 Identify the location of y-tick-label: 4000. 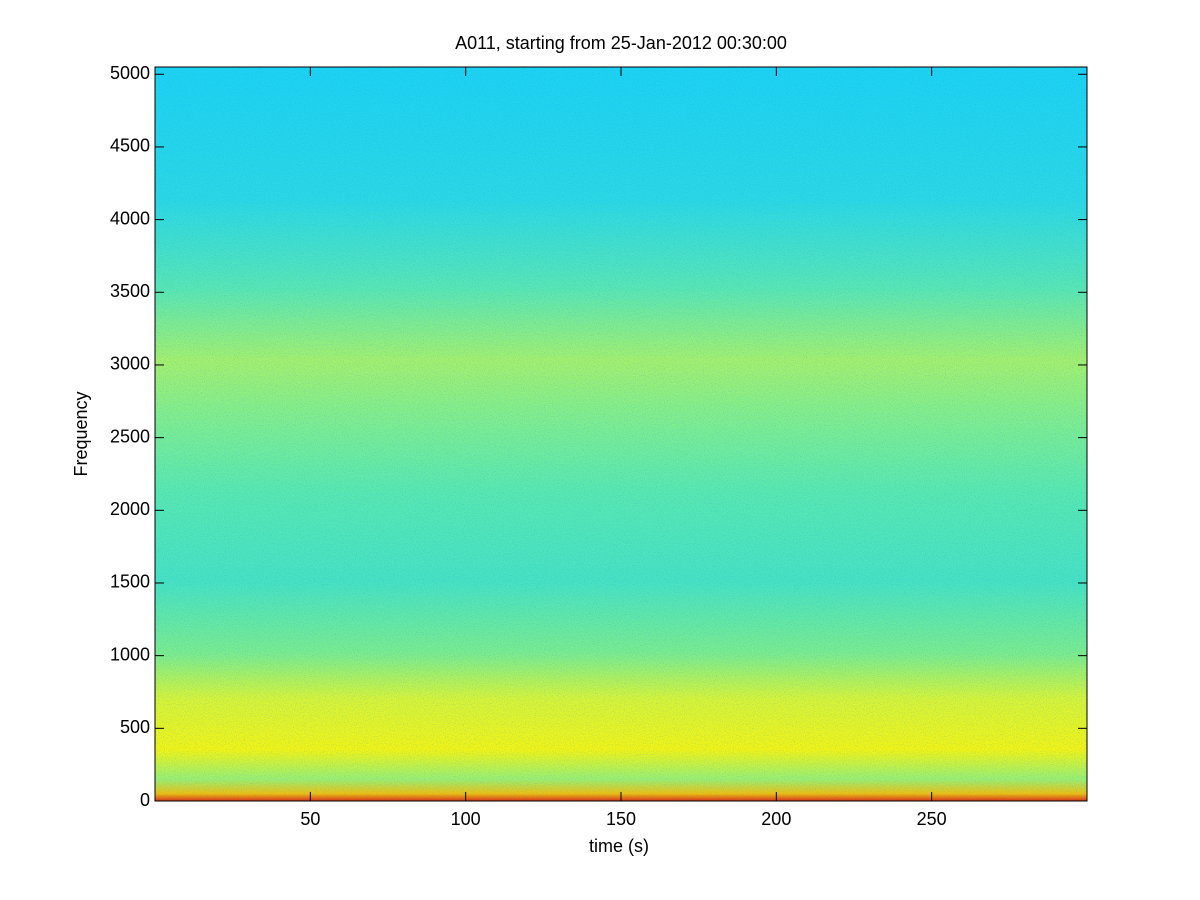
(130, 218).